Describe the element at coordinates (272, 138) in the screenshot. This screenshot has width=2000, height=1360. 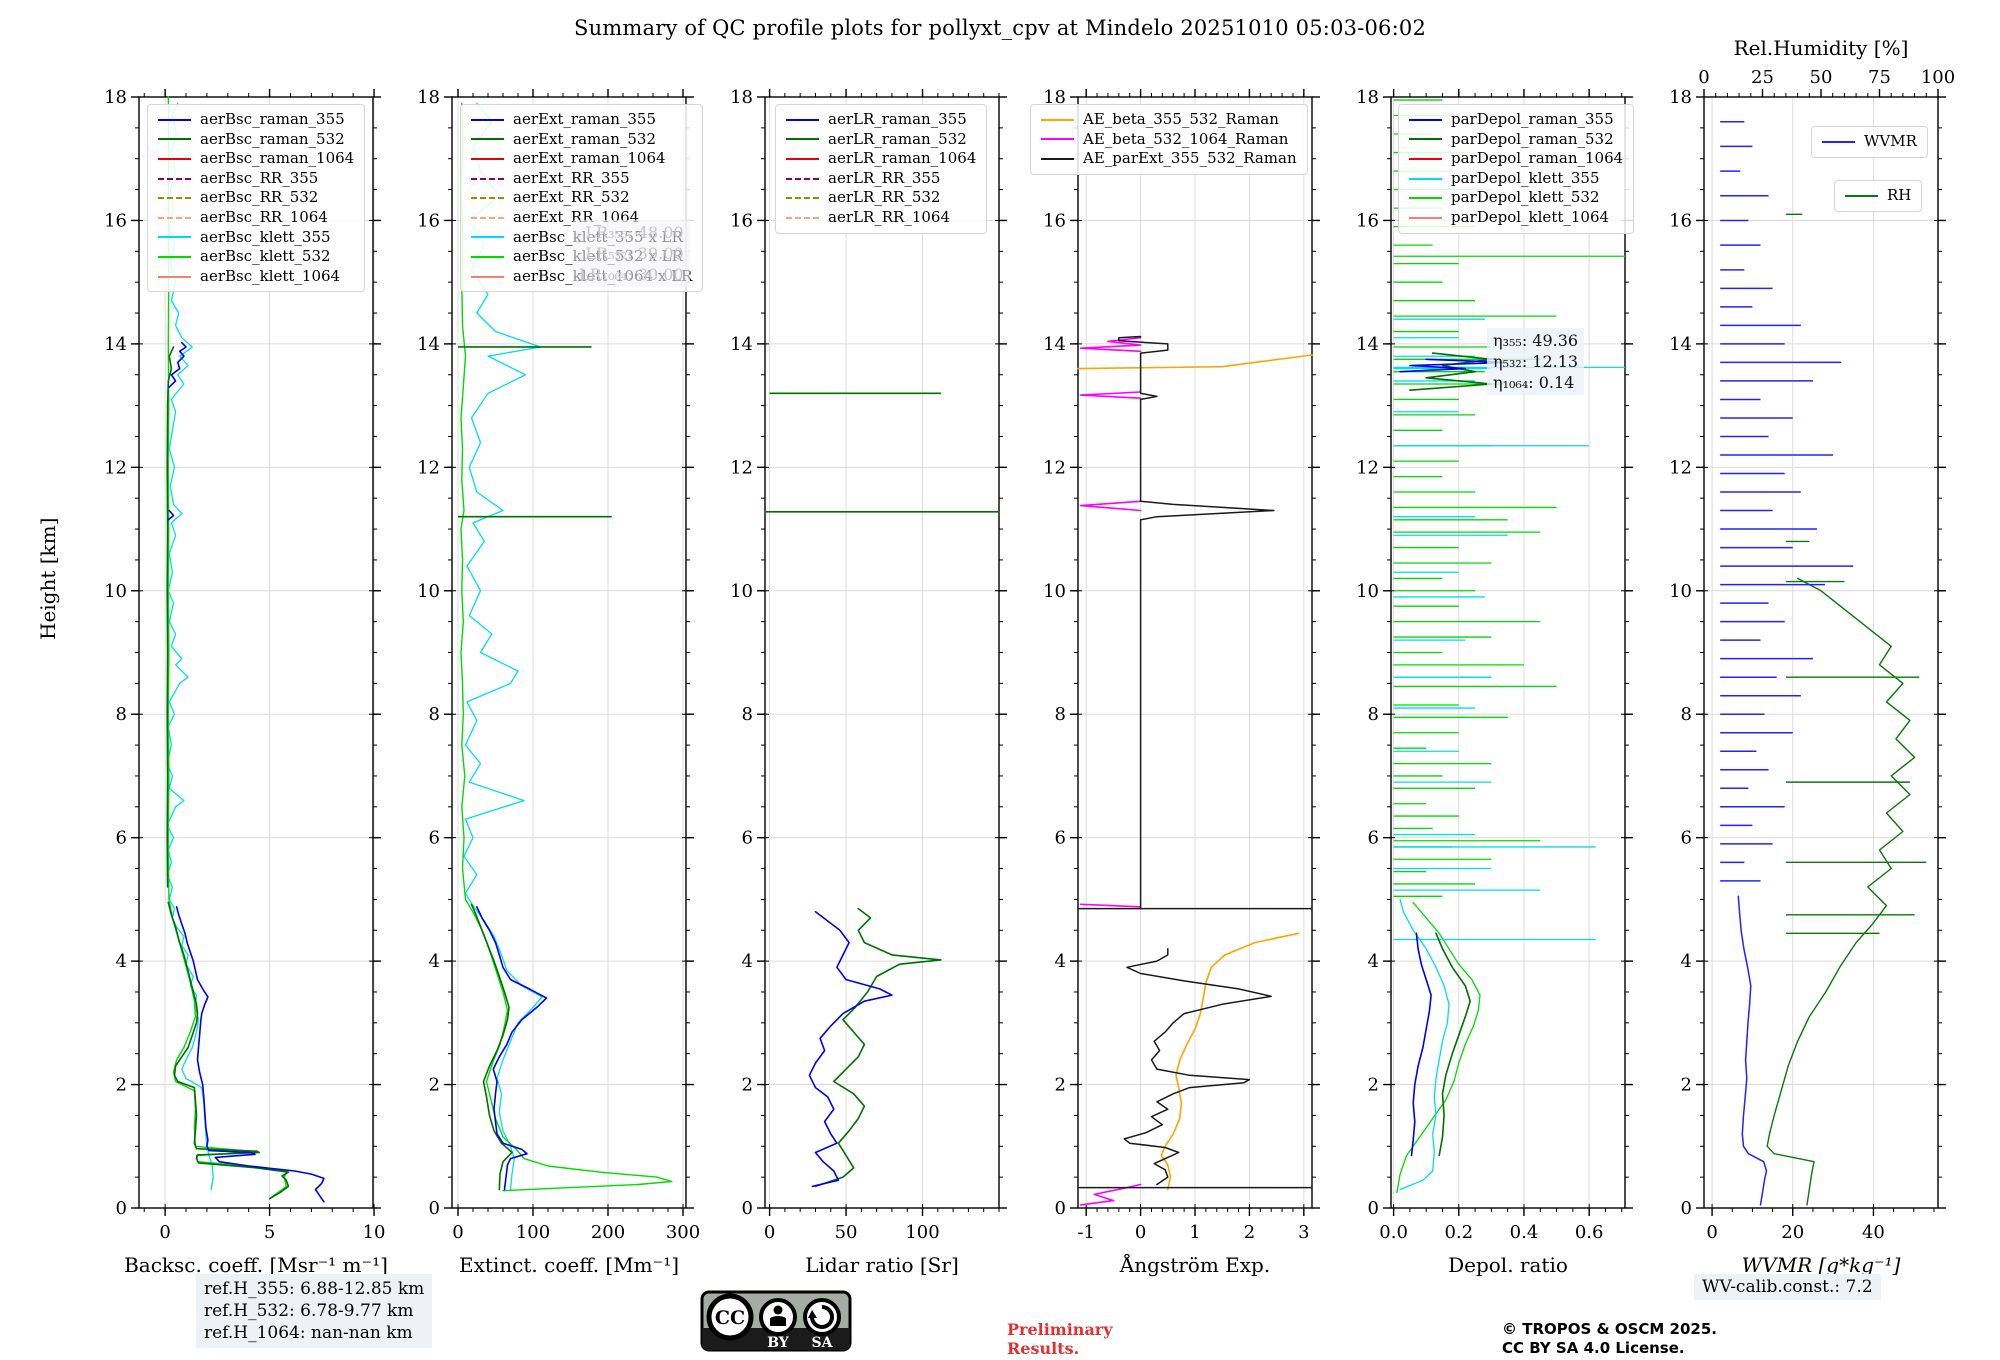
I see `legend-label: aerBsc_raman_532` at that location.